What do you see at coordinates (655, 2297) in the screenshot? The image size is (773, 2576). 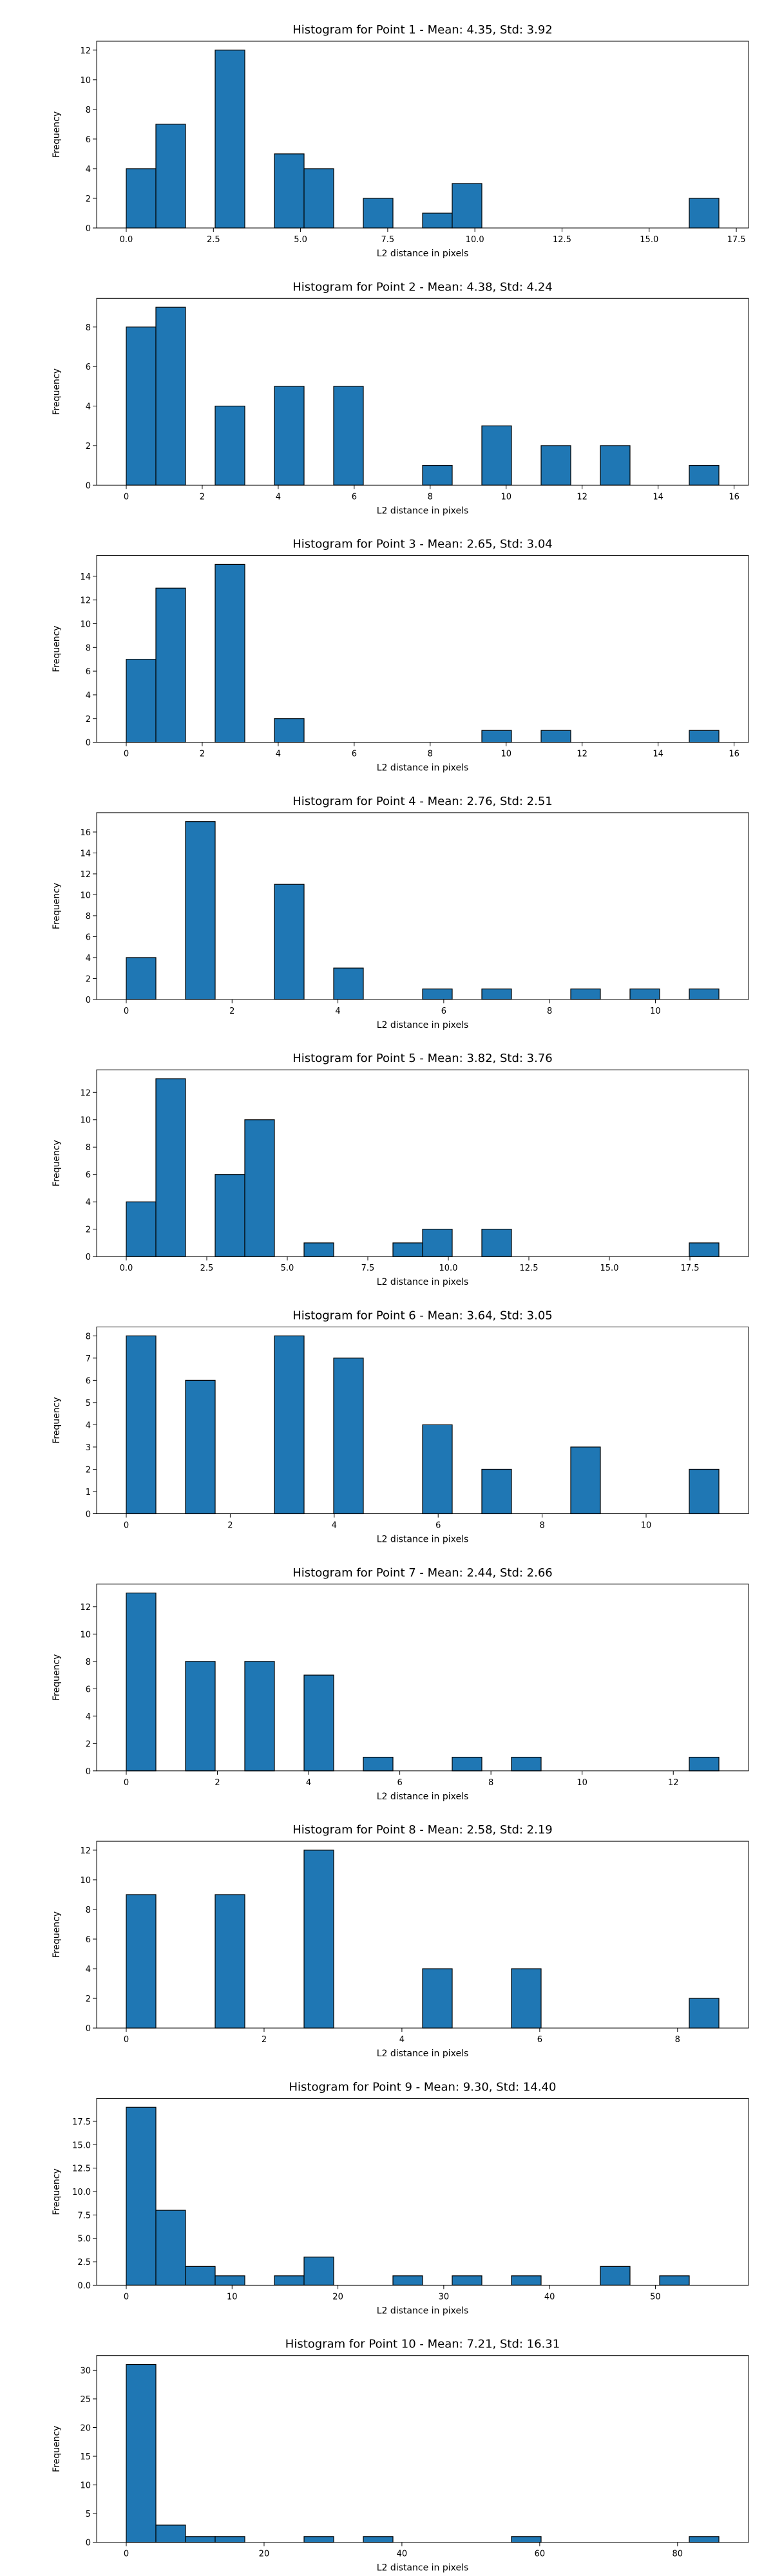 I see `x-tick-label: 50` at bounding box center [655, 2297].